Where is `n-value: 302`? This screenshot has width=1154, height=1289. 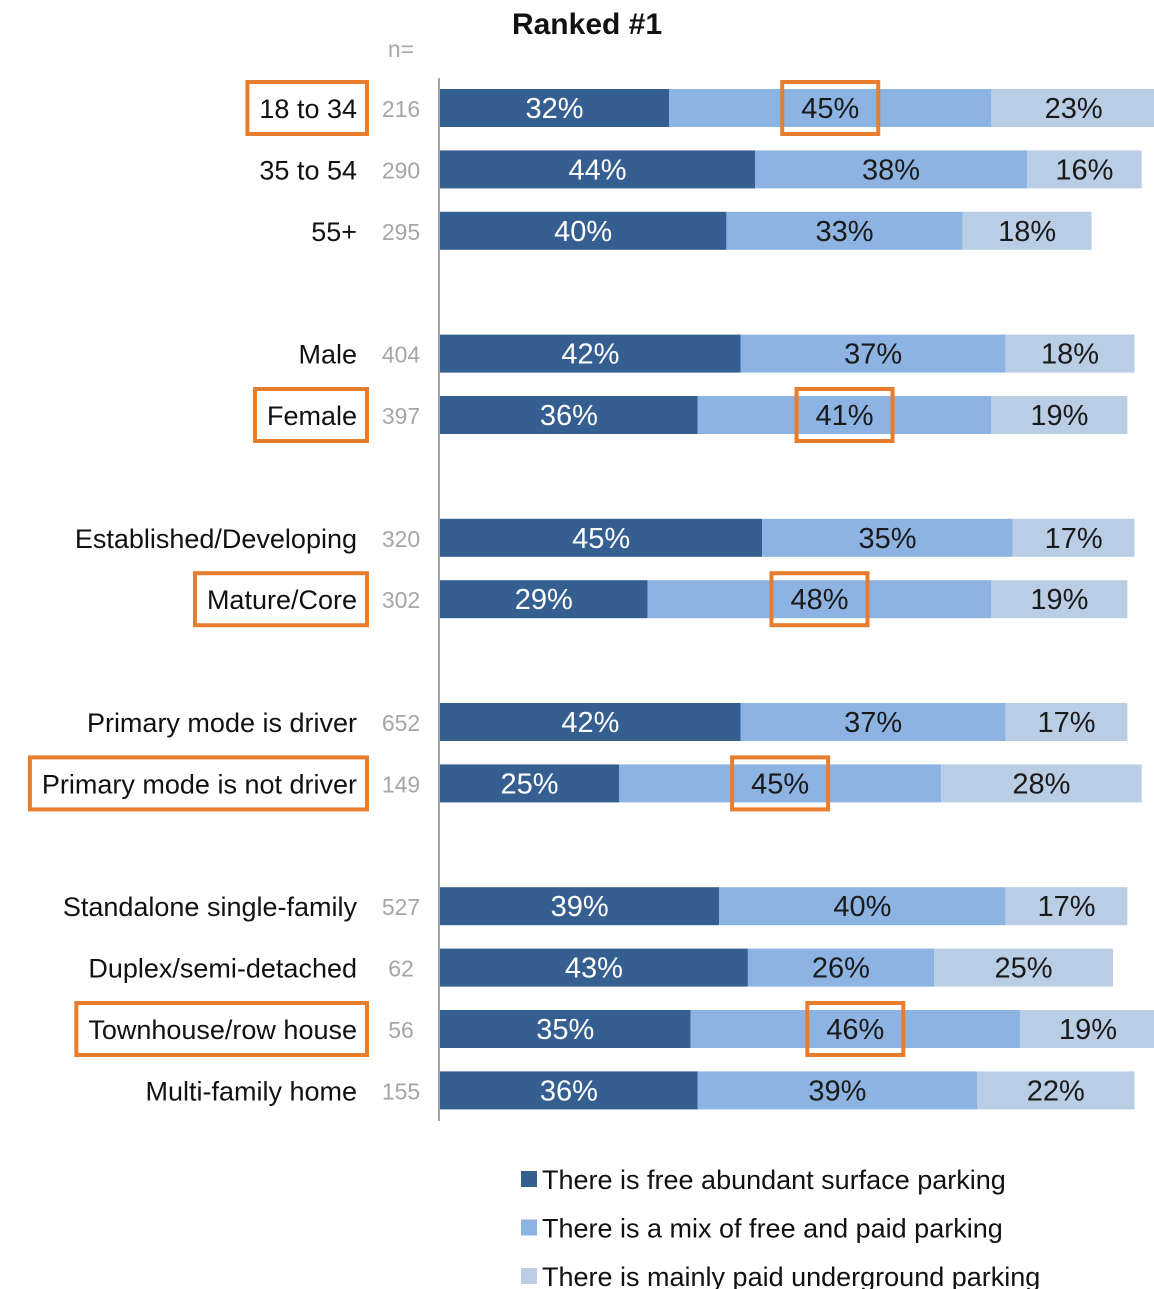
n-value: 302 is located at coordinates (401, 600).